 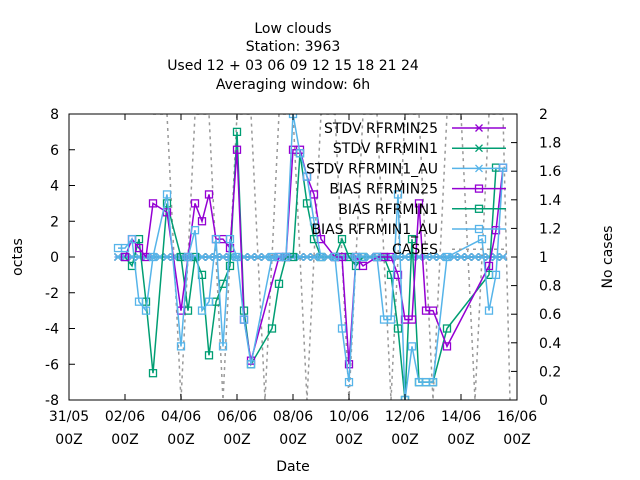 I want to click on y-tick-label: 8, so click(x=54, y=115).